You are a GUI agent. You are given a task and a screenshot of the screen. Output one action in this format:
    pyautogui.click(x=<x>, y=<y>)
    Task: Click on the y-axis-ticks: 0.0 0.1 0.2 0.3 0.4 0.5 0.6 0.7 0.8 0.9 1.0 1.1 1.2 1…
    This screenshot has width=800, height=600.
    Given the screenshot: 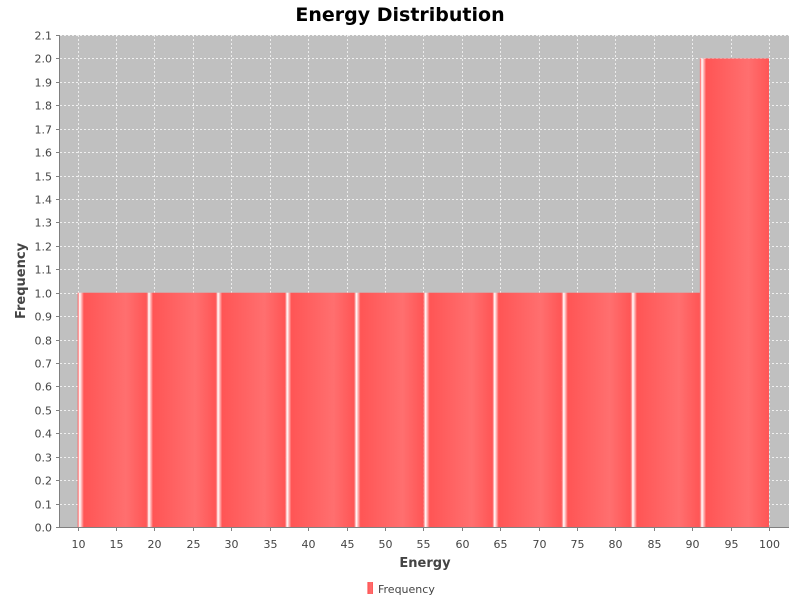 What is the action you would take?
    pyautogui.click(x=47, y=282)
    